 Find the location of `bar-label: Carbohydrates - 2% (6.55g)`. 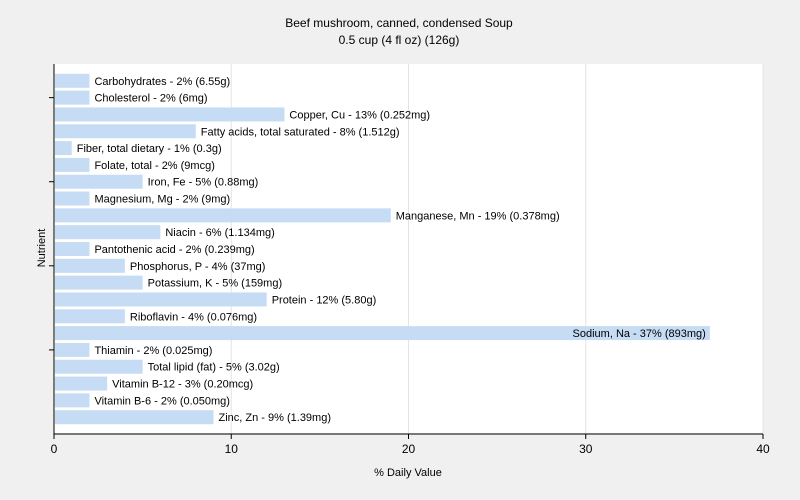

bar-label: Carbohydrates - 2% (6.55g) is located at coordinates (162, 82).